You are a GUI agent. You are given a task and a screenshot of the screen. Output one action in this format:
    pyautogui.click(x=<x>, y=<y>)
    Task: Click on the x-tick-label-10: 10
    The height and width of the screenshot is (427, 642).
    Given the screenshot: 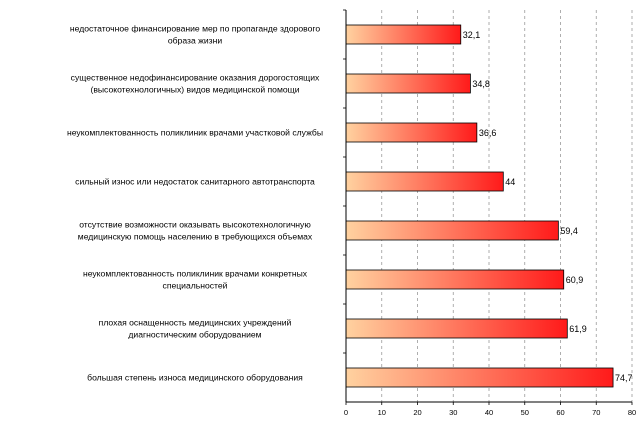 What is the action you would take?
    pyautogui.click(x=382, y=412)
    